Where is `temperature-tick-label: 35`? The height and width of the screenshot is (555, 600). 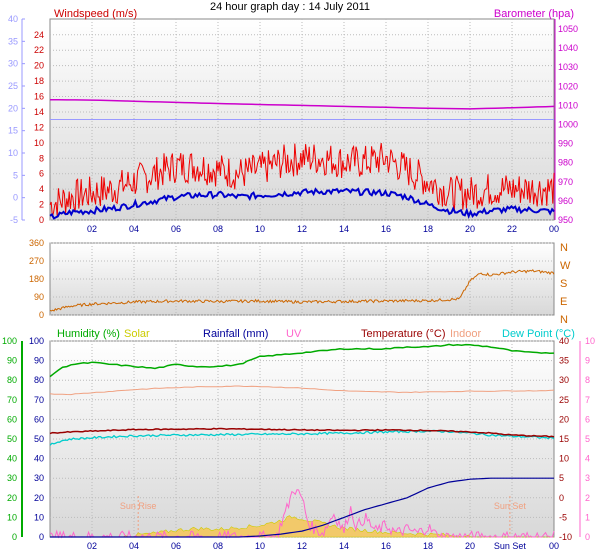 temperature-tick-label: 35 is located at coordinates (564, 361).